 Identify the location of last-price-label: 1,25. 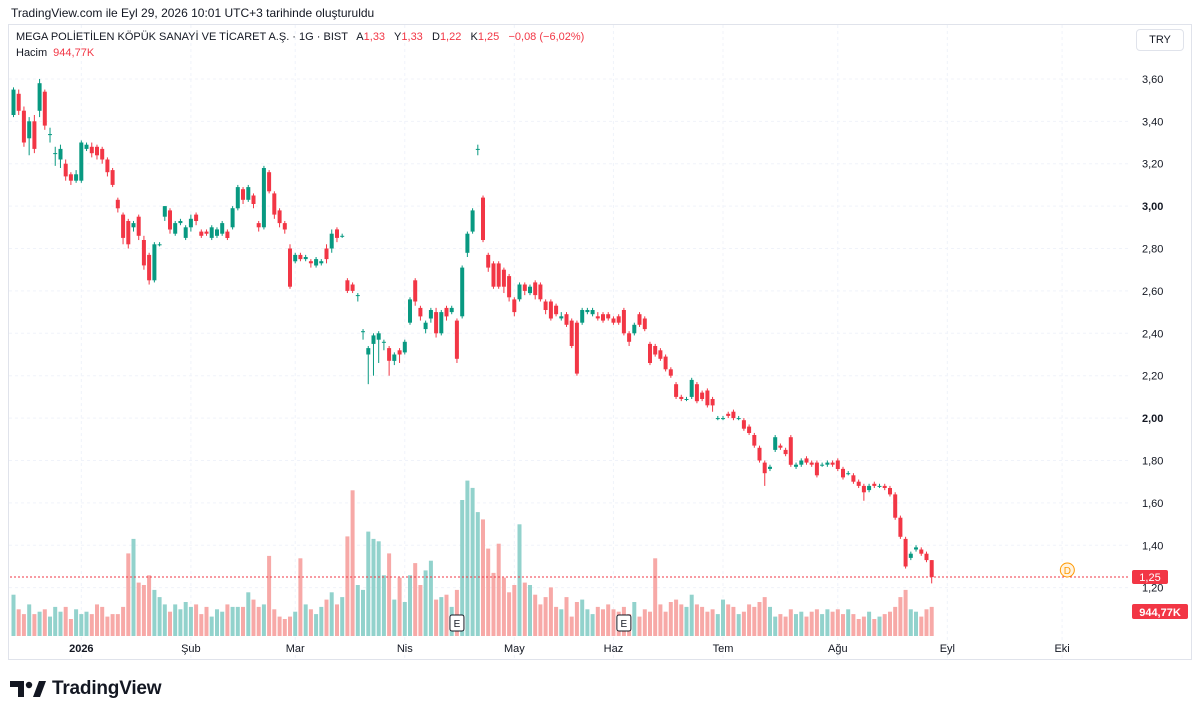
(1149, 578).